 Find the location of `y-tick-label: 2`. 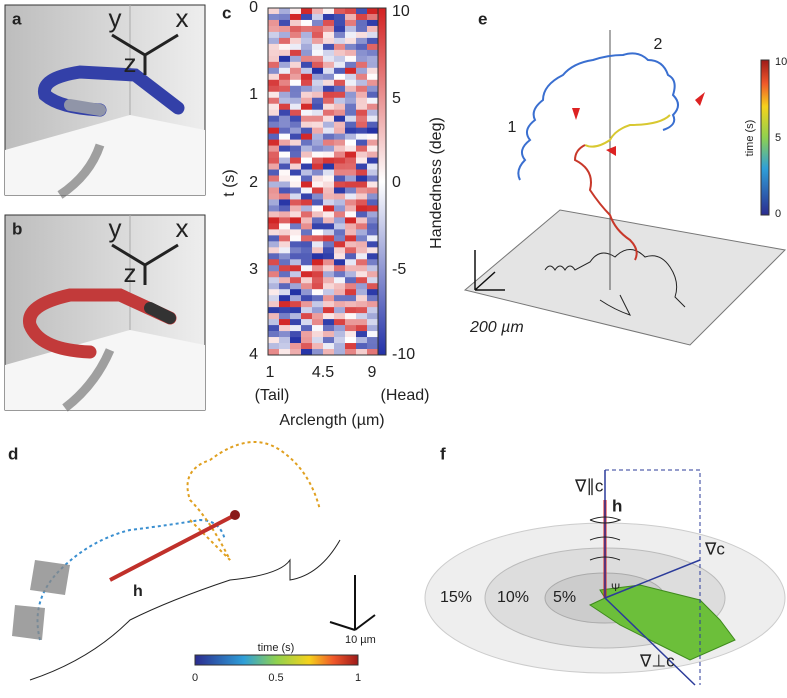

y-tick-label: 2 is located at coordinates (253, 182).